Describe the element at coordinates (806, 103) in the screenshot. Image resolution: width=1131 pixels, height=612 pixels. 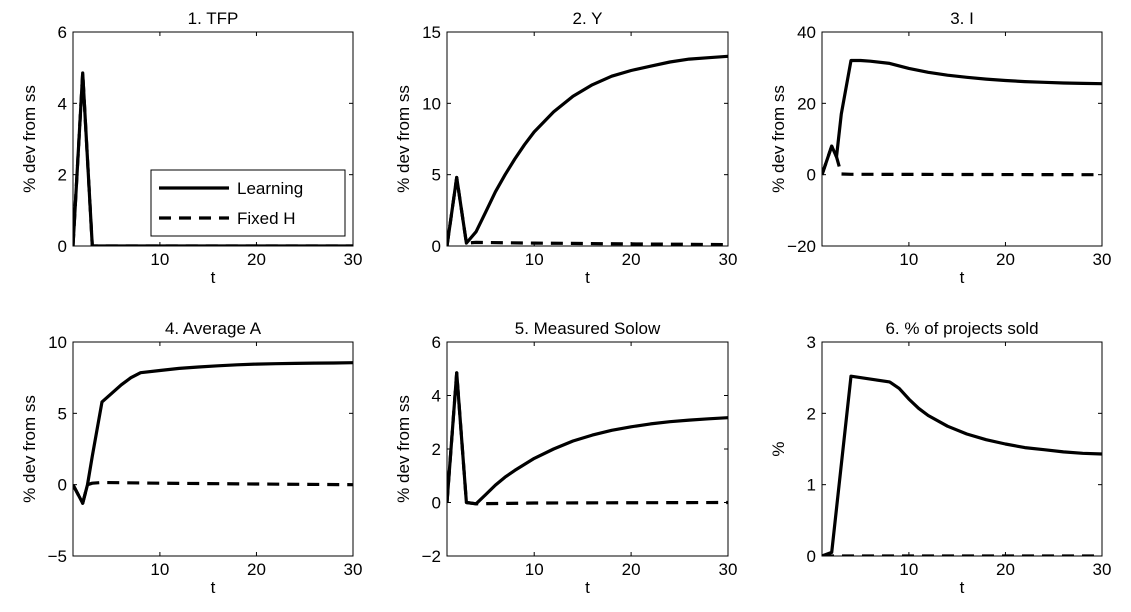
I see `y-tick-label: 20` at that location.